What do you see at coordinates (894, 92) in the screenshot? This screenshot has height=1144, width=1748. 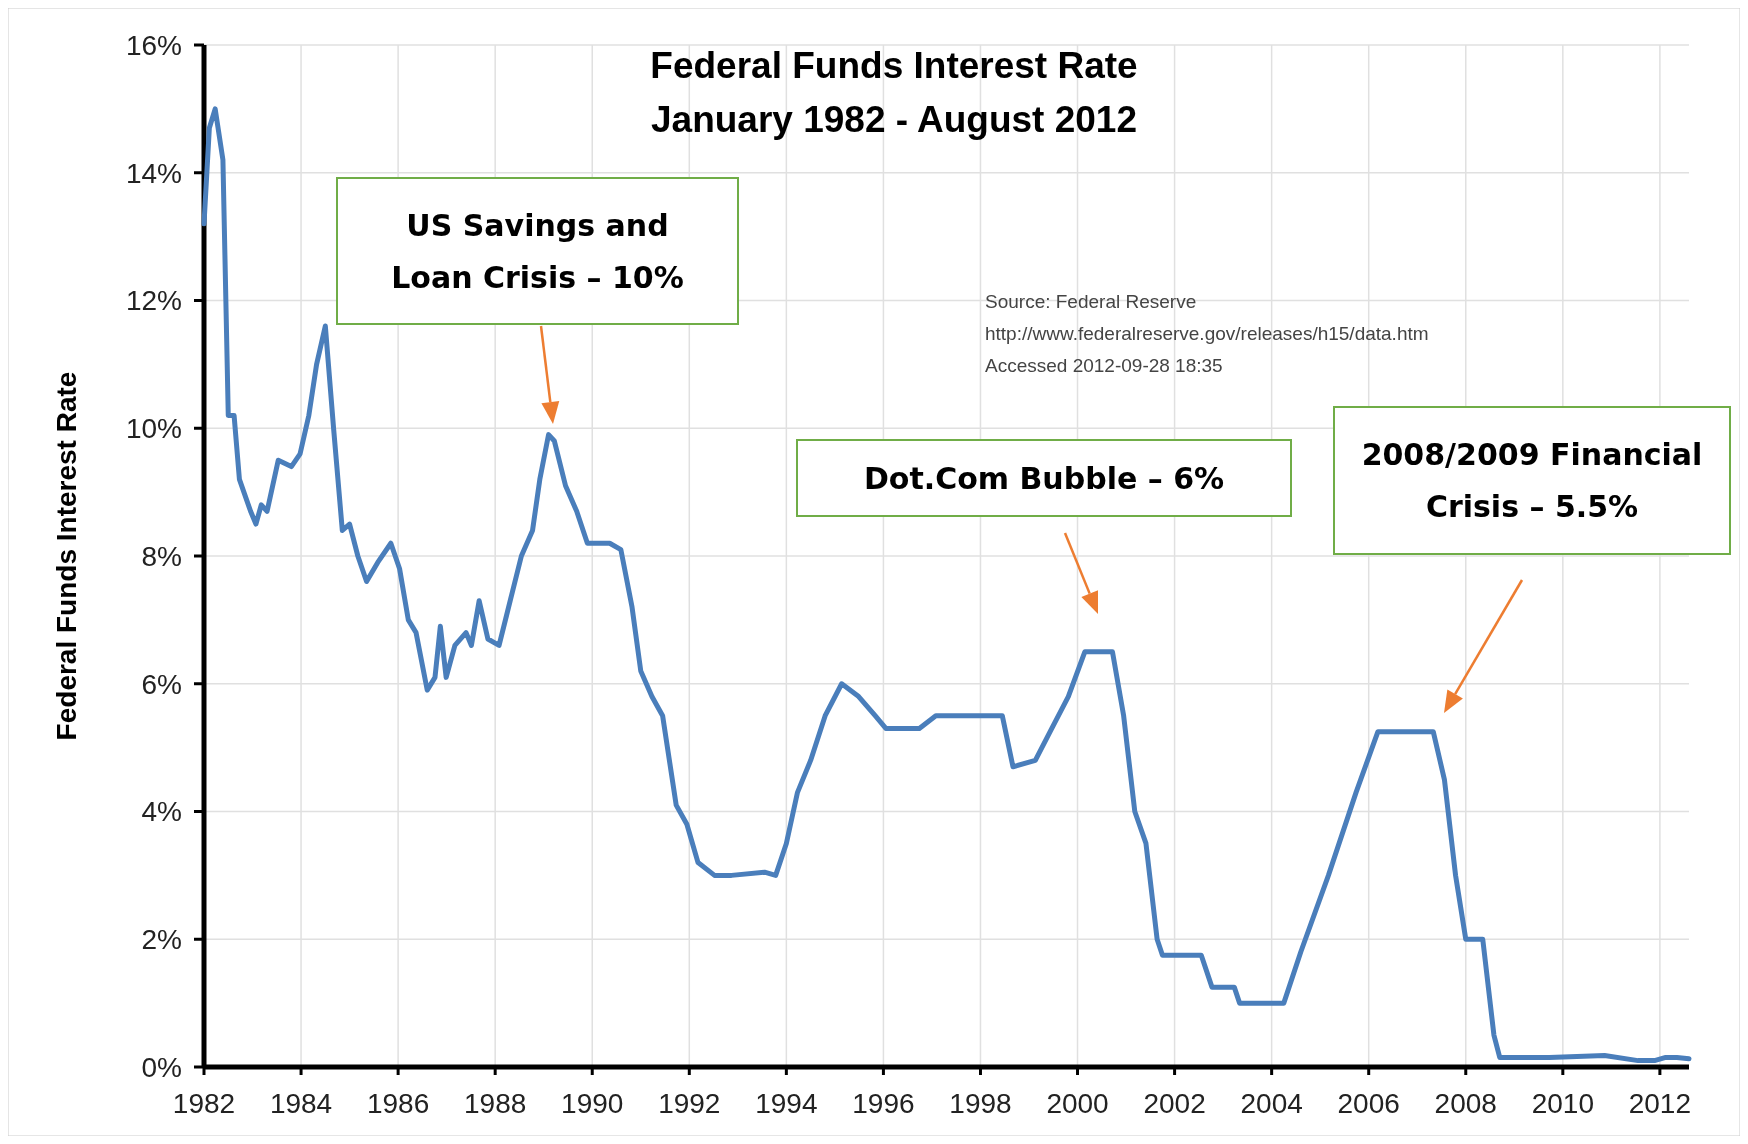 I see `text: Federal Funds Interest Rate January 1982 - August 2012` at bounding box center [894, 92].